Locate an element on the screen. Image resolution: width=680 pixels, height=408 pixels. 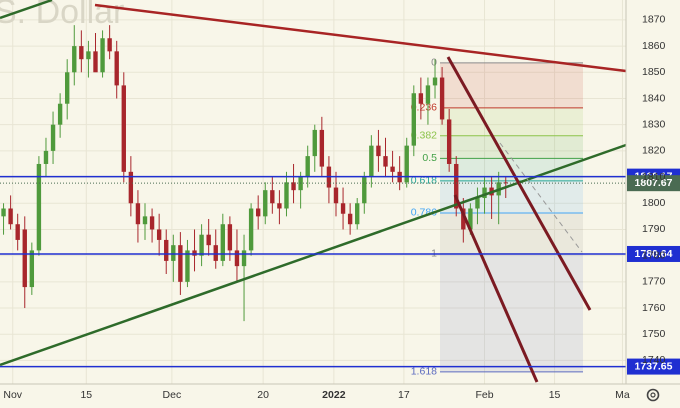
settings-icon-core is located at coordinates (653, 395).